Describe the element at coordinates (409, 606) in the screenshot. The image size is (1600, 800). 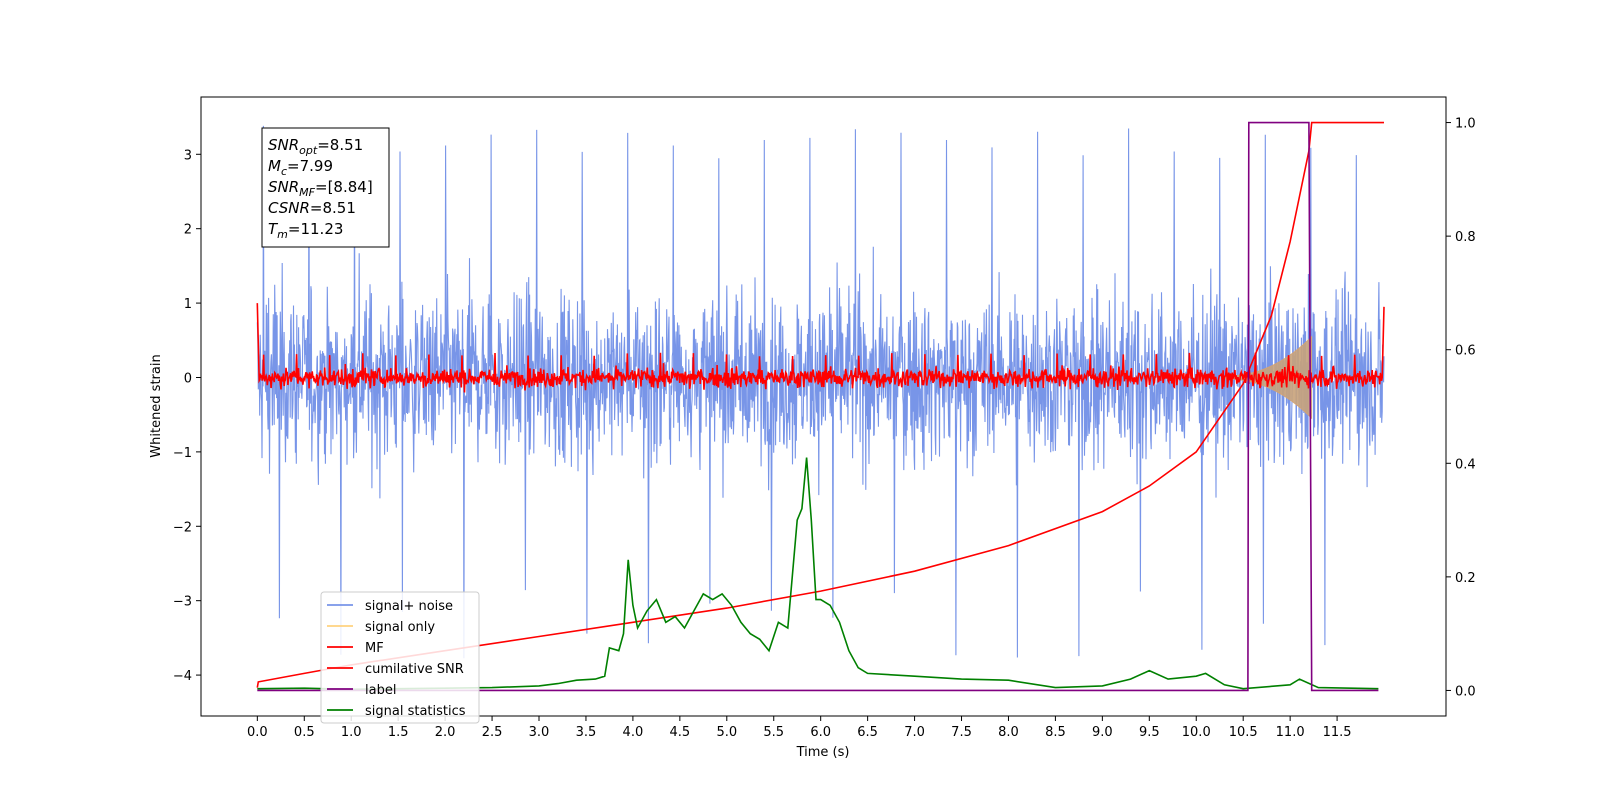
I see `legend-entry: signal+ noise` at that location.